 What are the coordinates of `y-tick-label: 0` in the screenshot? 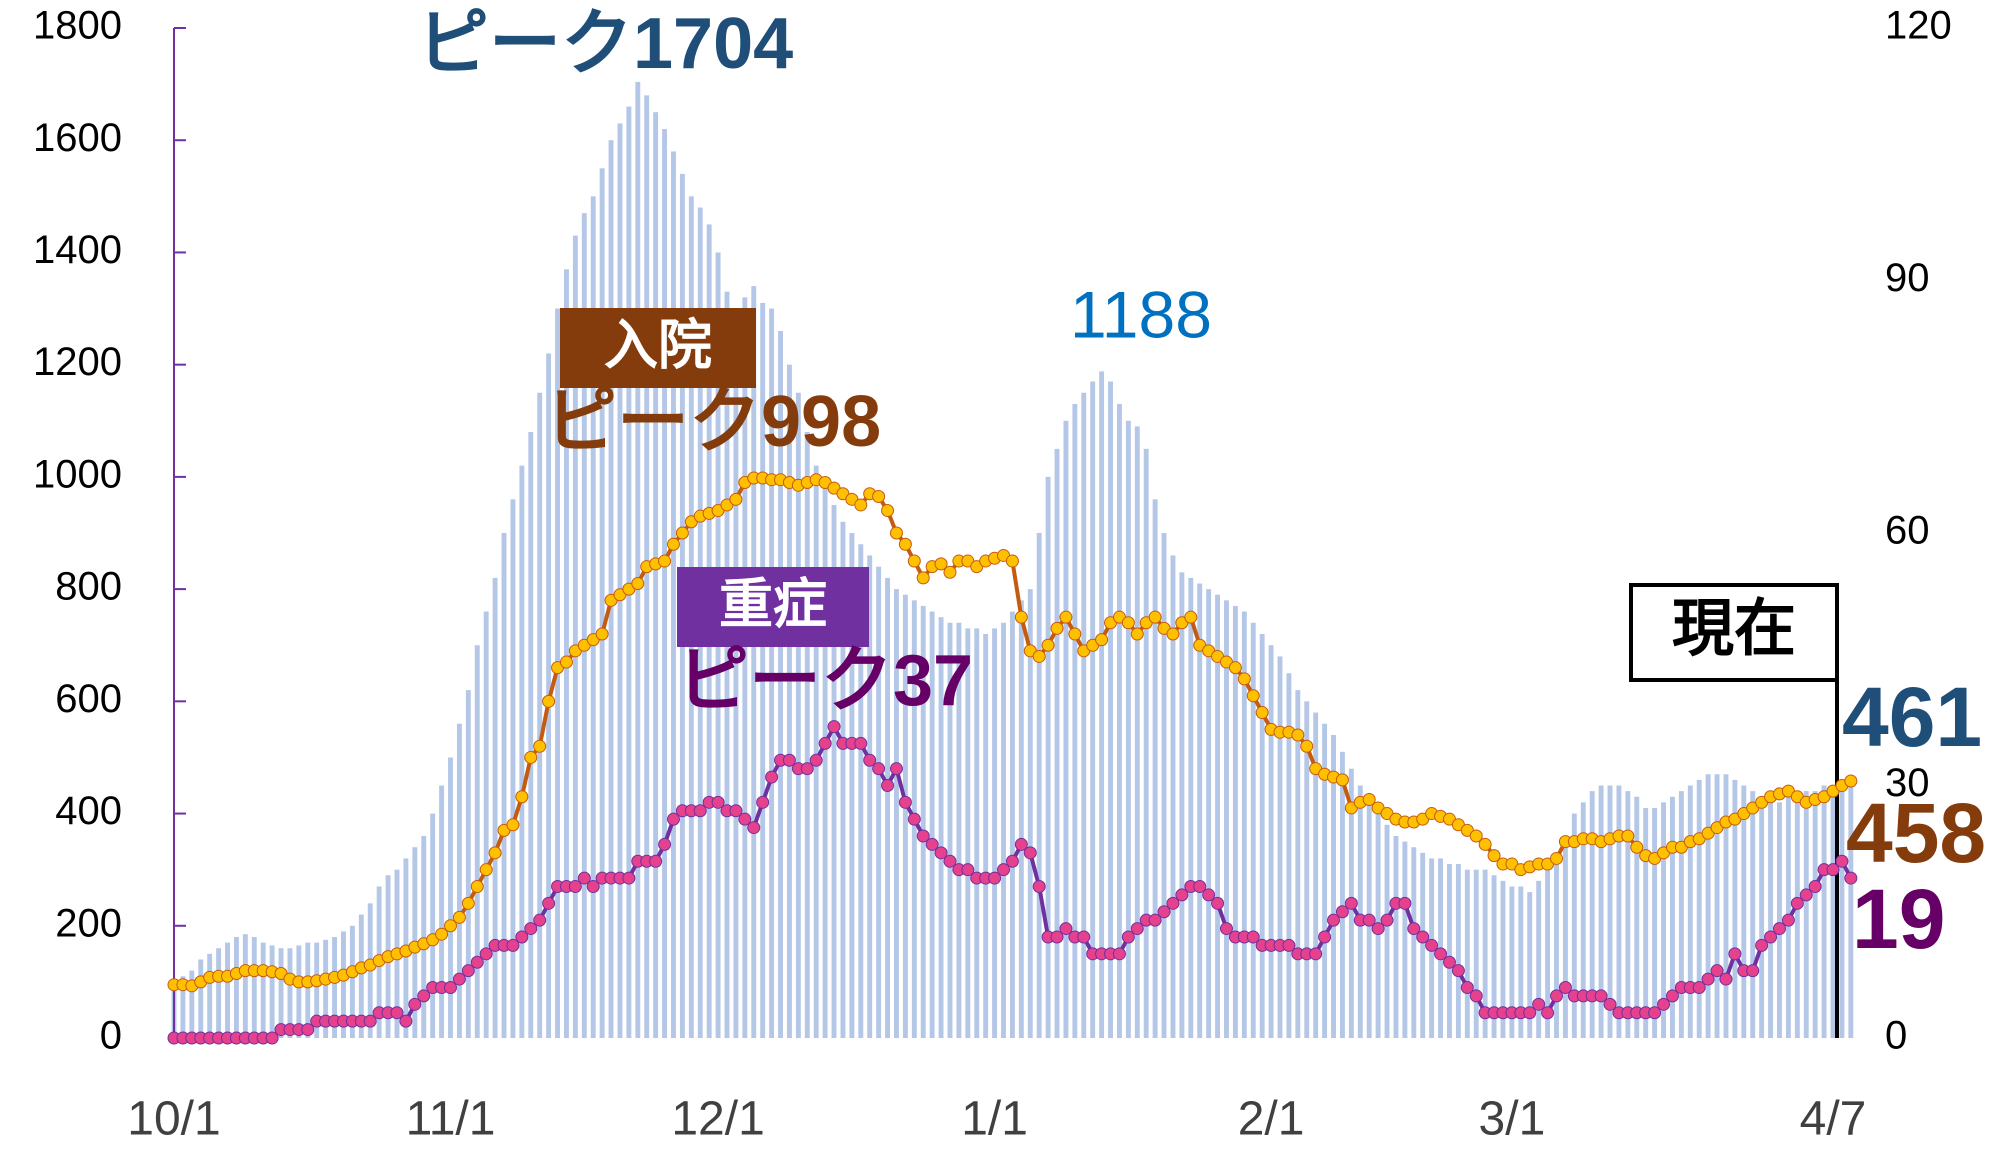 It's located at (111, 1036).